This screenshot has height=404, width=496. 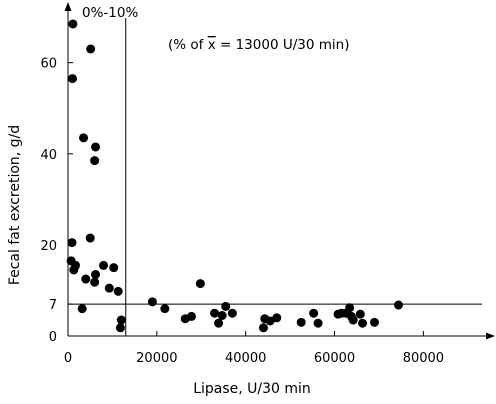 I want to click on y-tick-label: 40, so click(x=48, y=155).